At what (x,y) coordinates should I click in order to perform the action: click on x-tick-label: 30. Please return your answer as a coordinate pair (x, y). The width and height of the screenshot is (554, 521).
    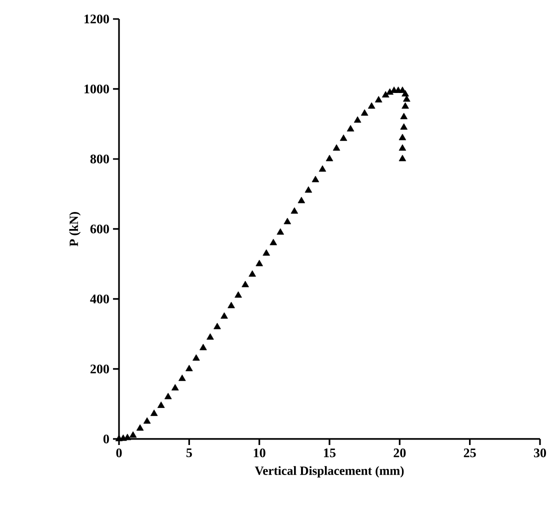
    Looking at the image, I should click on (540, 453).